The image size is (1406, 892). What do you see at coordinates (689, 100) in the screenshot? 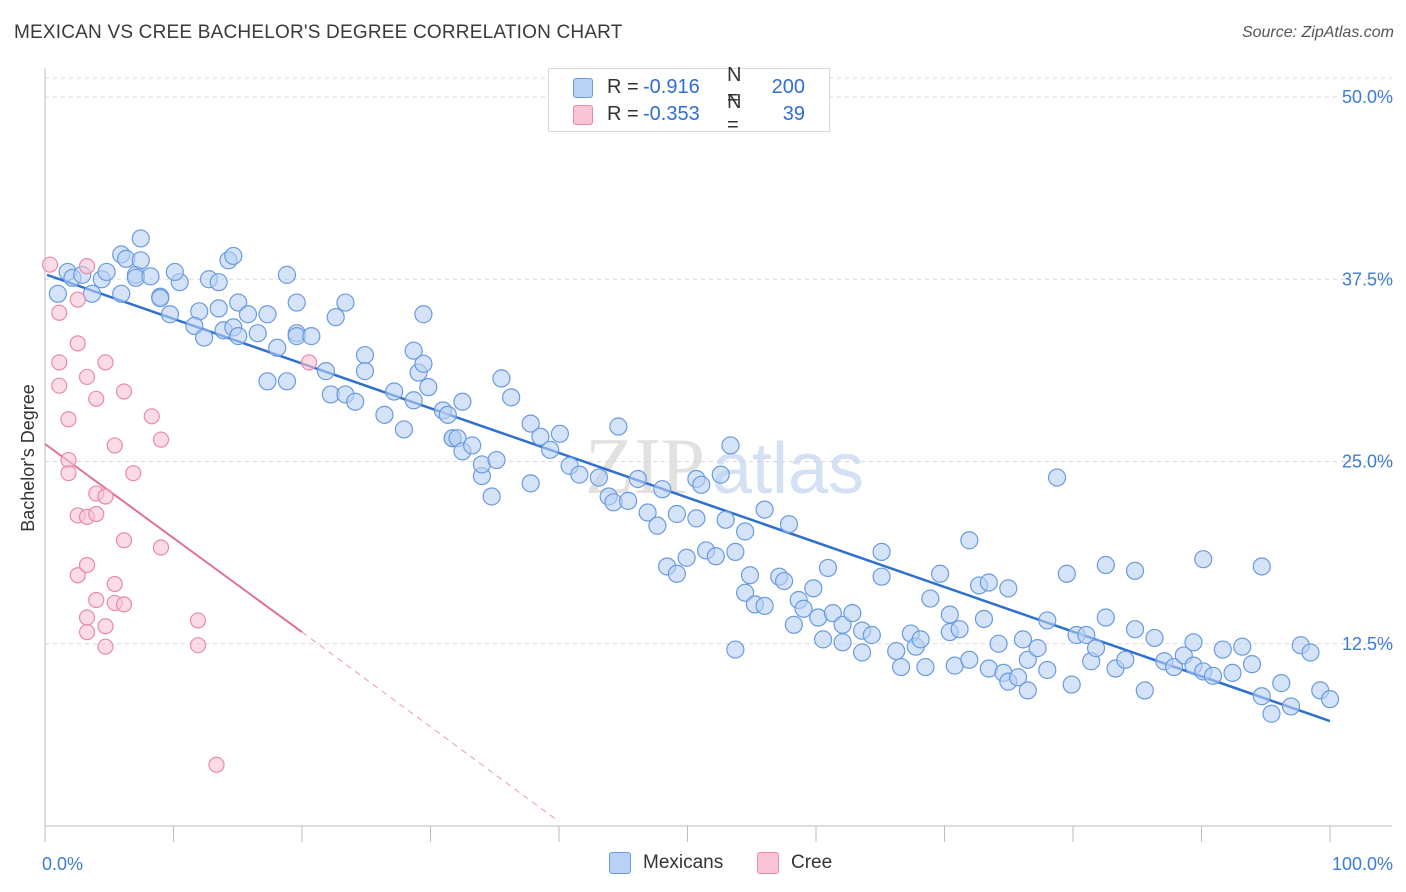
I see `stats-box: R = -0.916 N = 200 R = -0.353 N = 39` at bounding box center [689, 100].